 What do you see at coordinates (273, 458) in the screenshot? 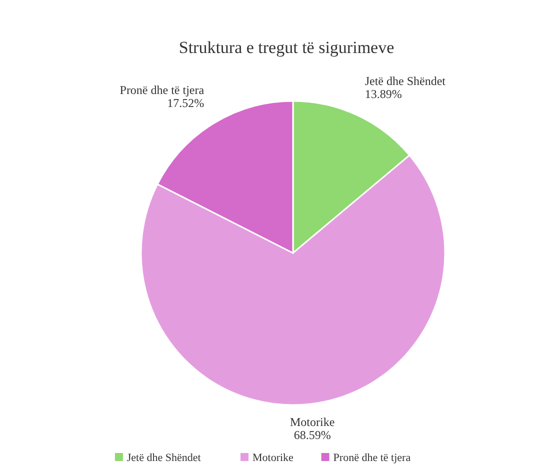
I see `legend-label: Motorike` at bounding box center [273, 458].